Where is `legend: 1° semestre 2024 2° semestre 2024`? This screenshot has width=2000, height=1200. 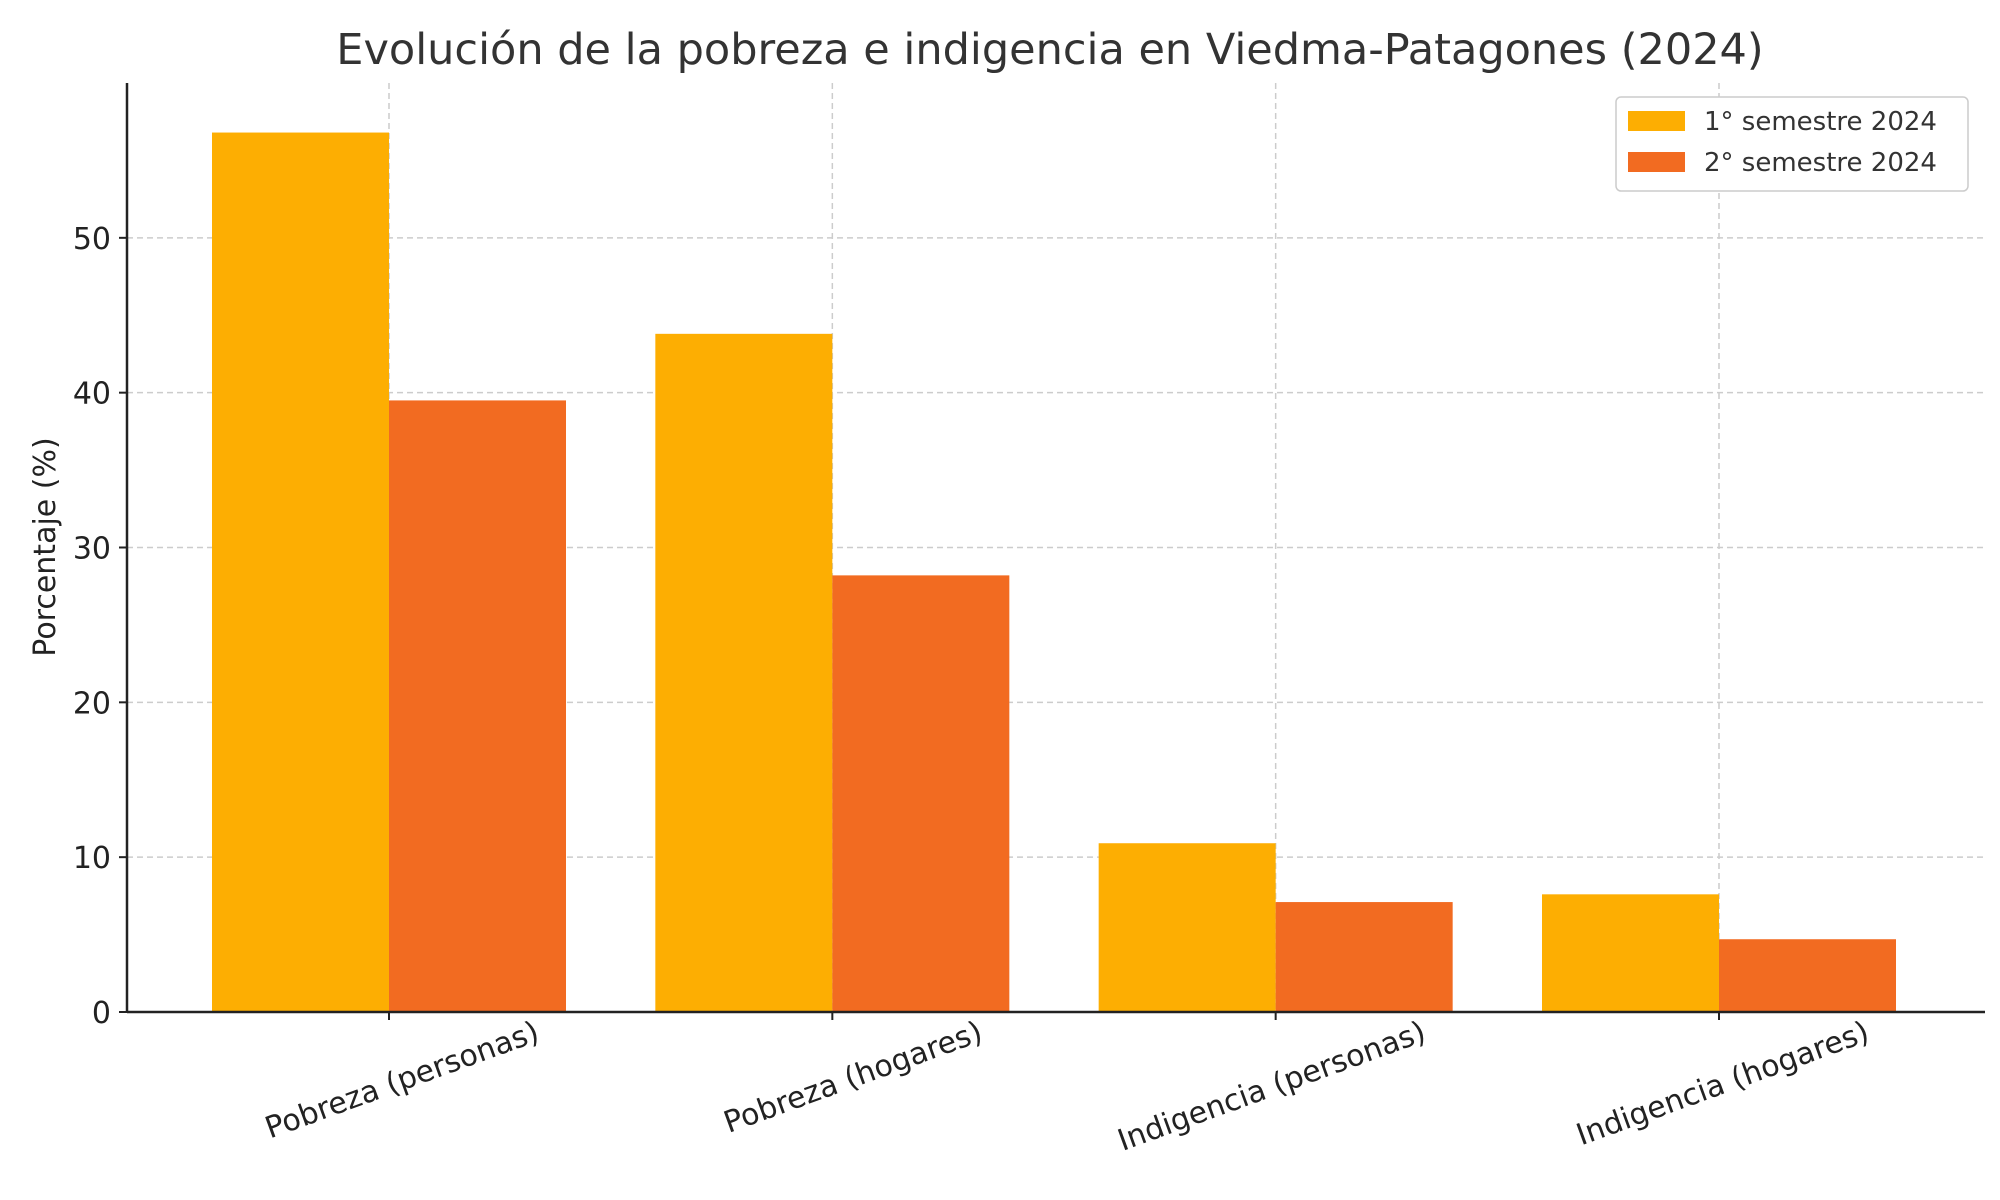 legend: 1° semestre 2024 2° semestre 2024 is located at coordinates (1792, 144).